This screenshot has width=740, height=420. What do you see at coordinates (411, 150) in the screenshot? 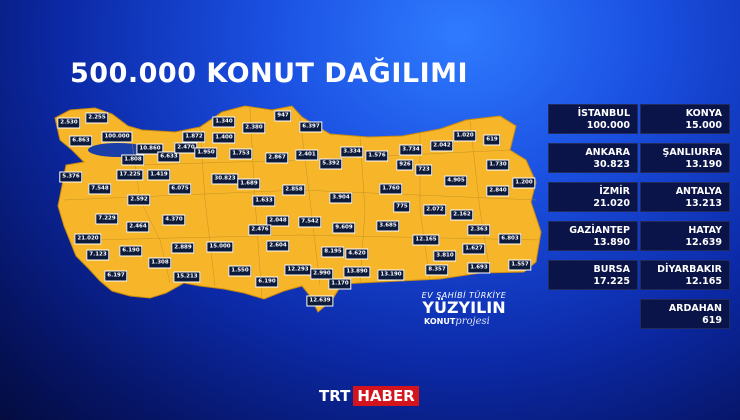
I see `map-value-label: 3.734` at bounding box center [411, 150].